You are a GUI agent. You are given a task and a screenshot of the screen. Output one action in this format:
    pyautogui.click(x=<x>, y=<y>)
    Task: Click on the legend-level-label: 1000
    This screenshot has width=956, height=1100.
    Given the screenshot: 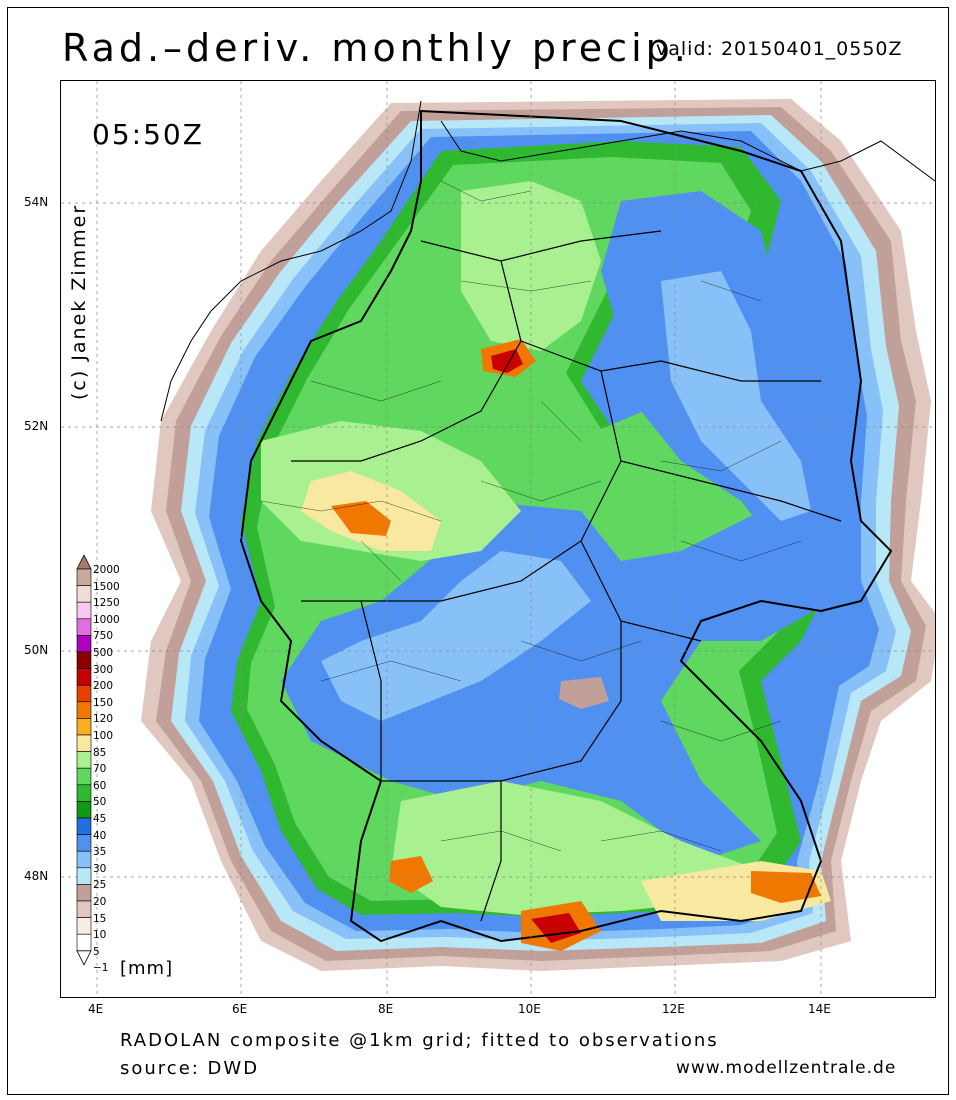 What is the action you would take?
    pyautogui.click(x=106, y=619)
    